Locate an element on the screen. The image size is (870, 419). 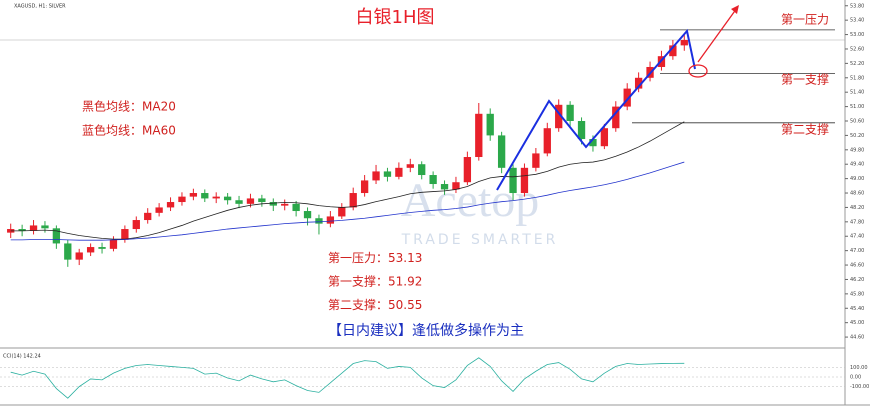
y-tick-label: 51.80 is located at coordinates (857, 78).